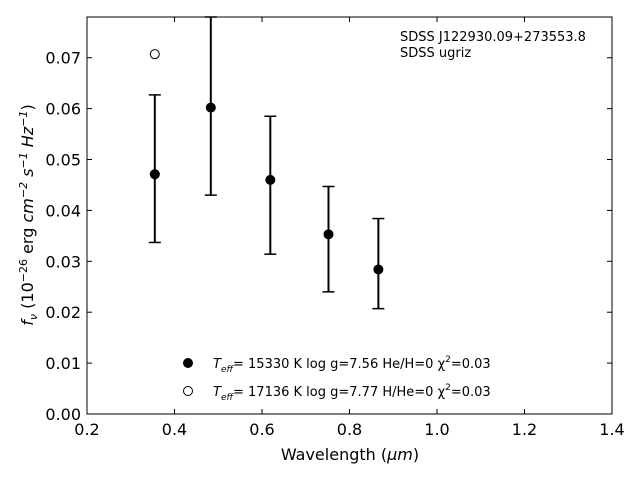 The width and height of the screenshot is (640, 480). Describe the element at coordinates (188, 363) in the screenshot. I see `legend-marker-filled` at that location.